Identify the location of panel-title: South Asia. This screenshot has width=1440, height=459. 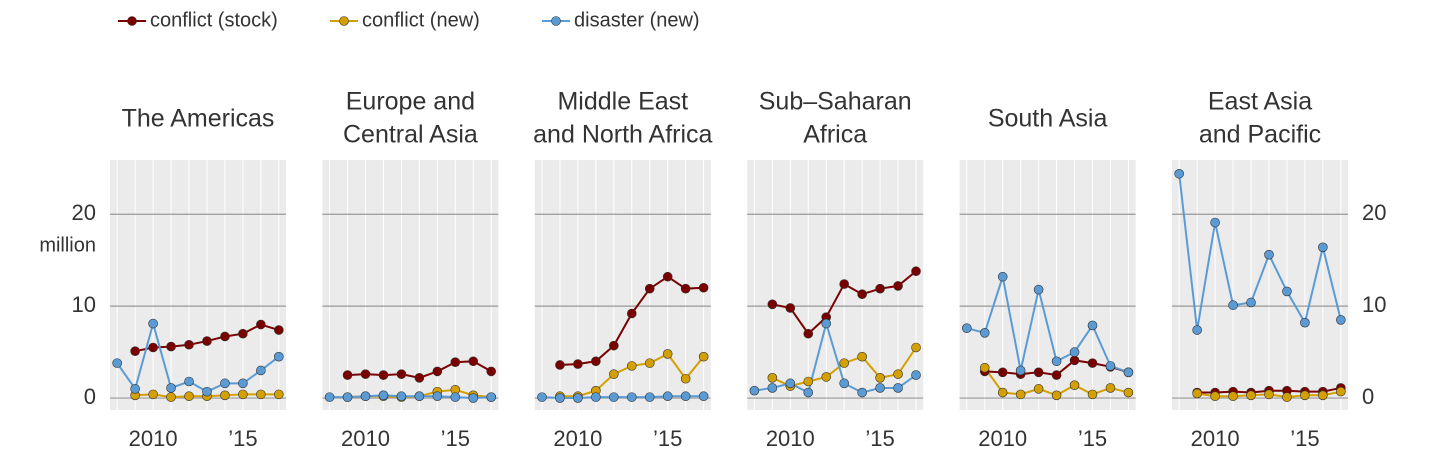
(1048, 119).